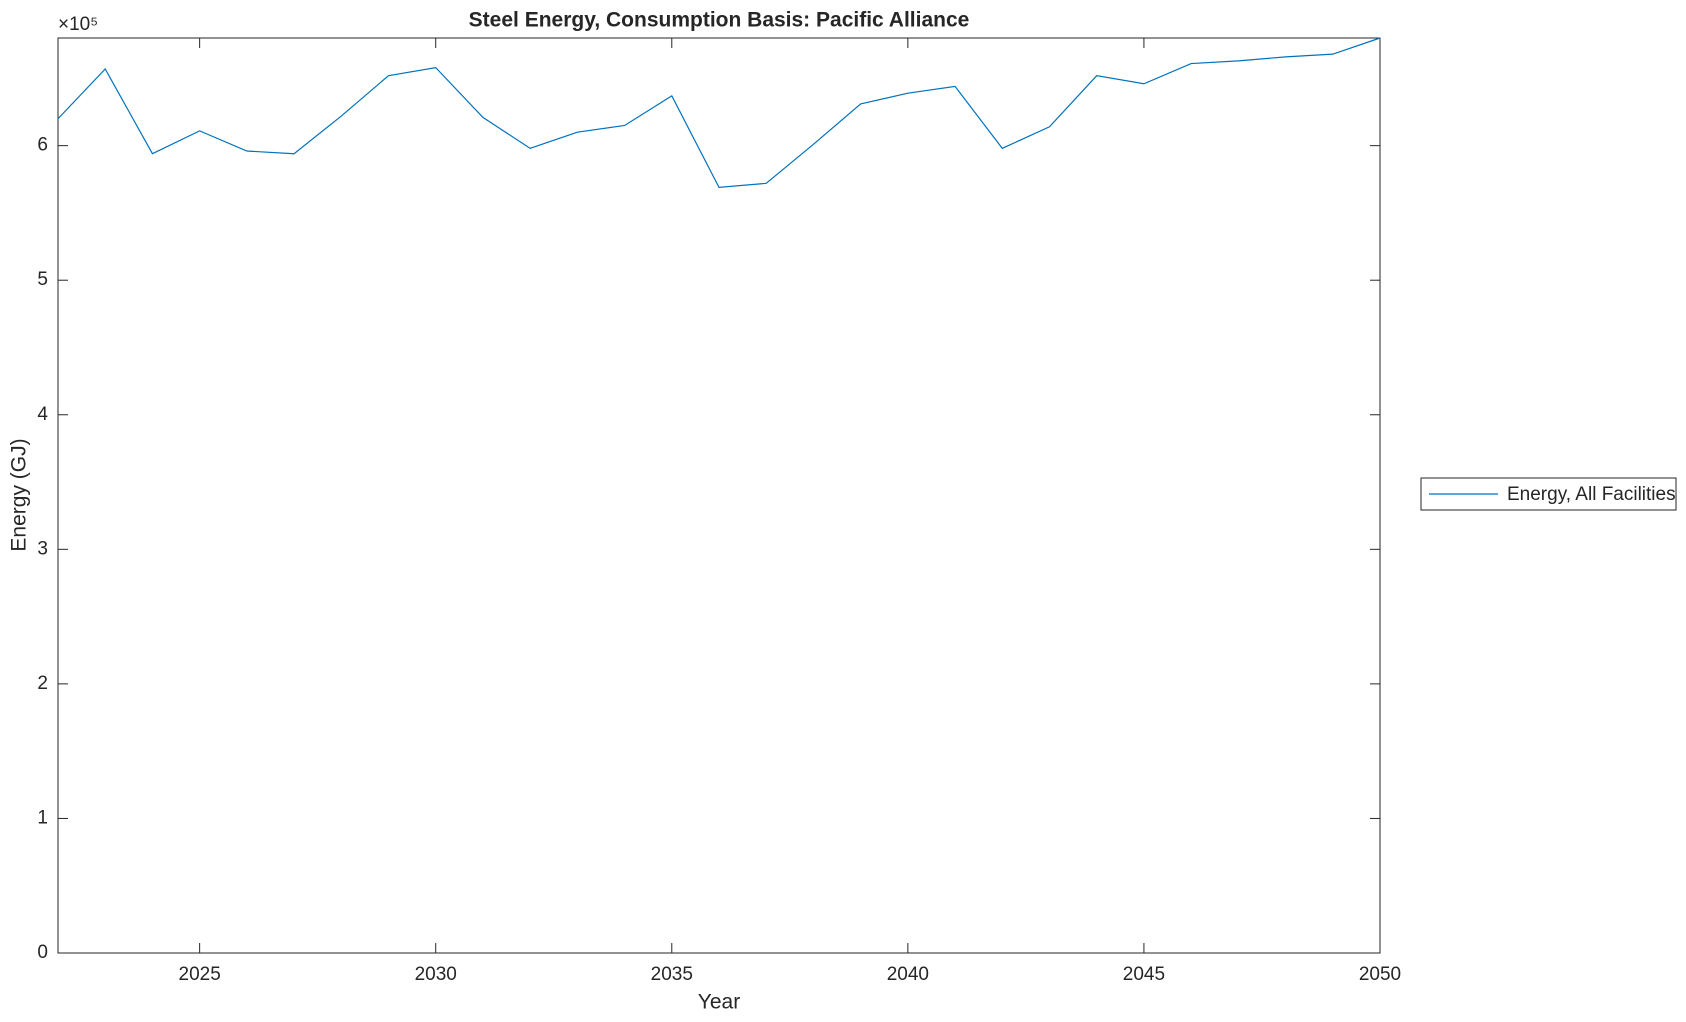 The height and width of the screenshot is (1022, 1686). Describe the element at coordinates (42, 548) in the screenshot. I see `y-tick-label: 3` at that location.